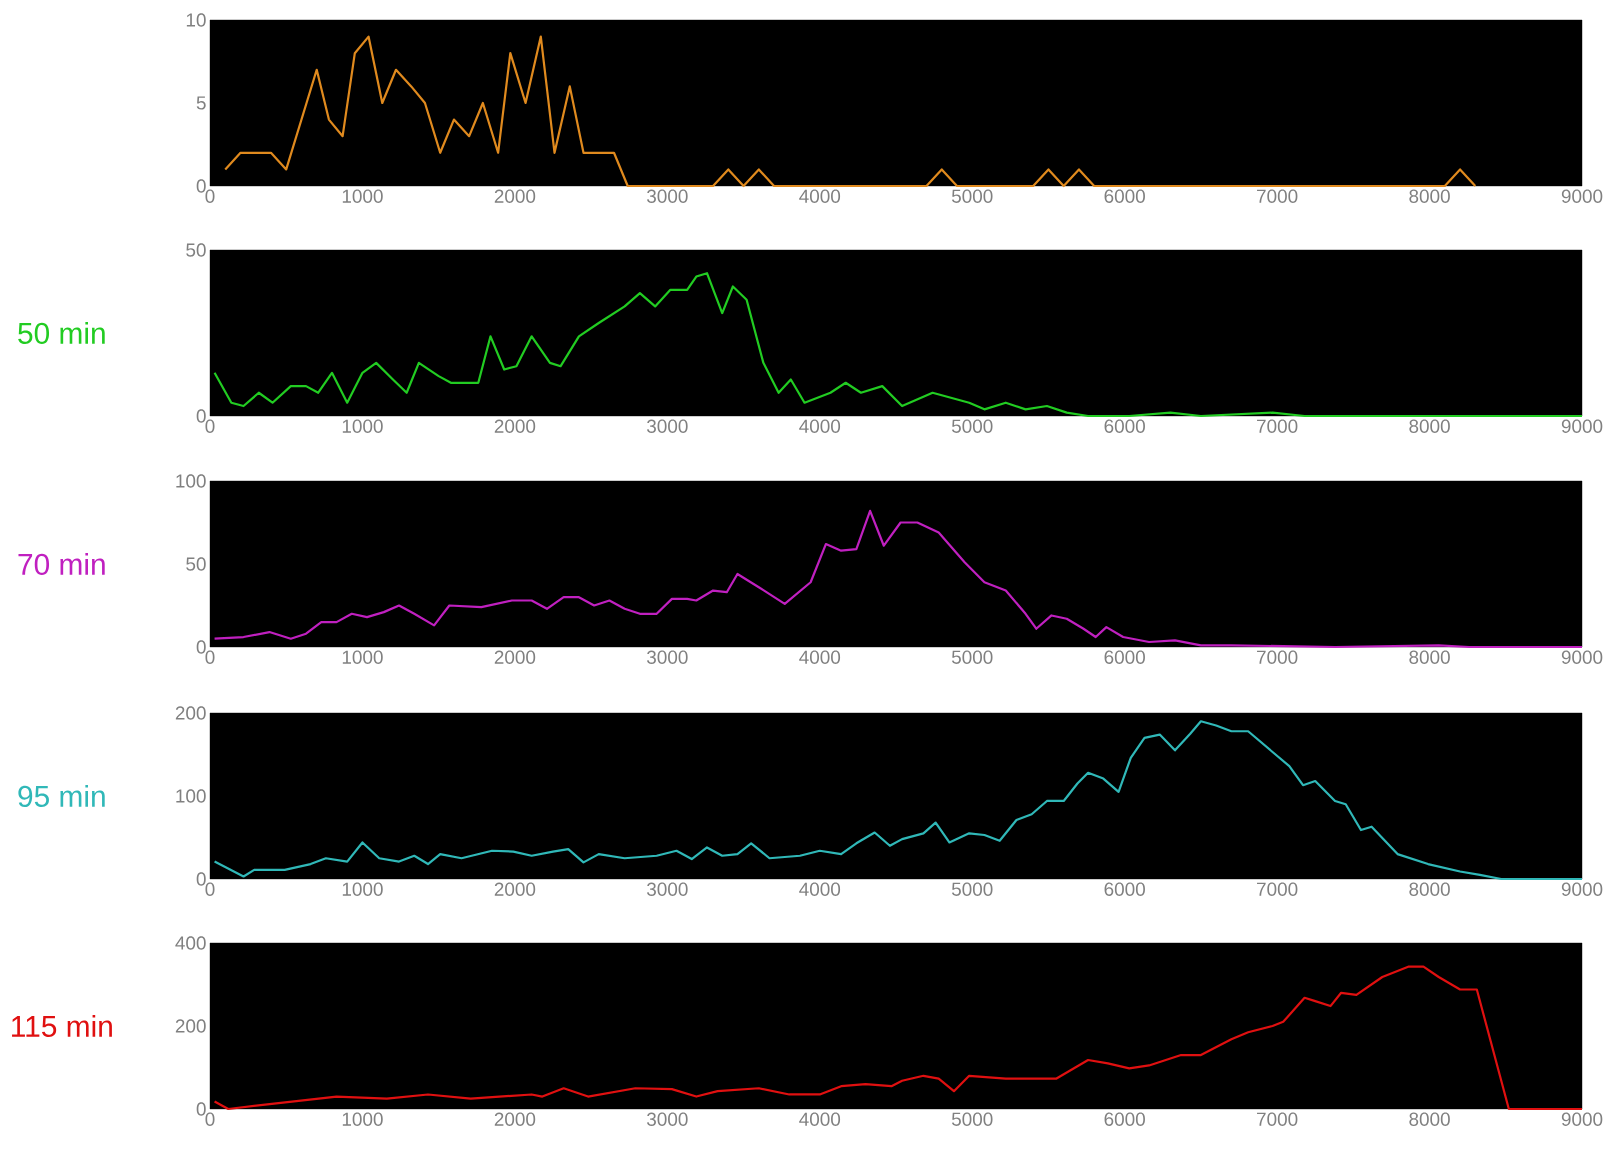 The width and height of the screenshot is (1606, 1155). What do you see at coordinates (61, 796) in the screenshot?
I see `y-axis-title: 95 min` at bounding box center [61, 796].